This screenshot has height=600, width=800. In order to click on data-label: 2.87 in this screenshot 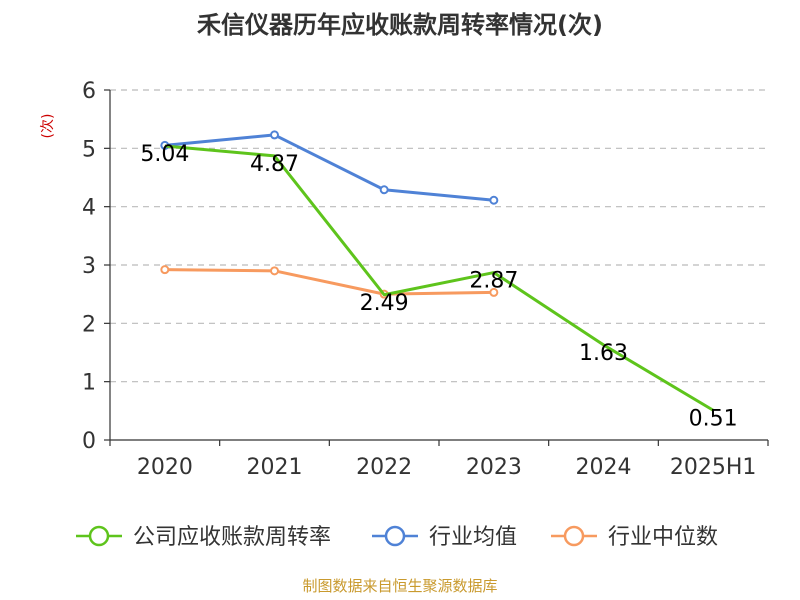, I will do `click(493, 281)`.